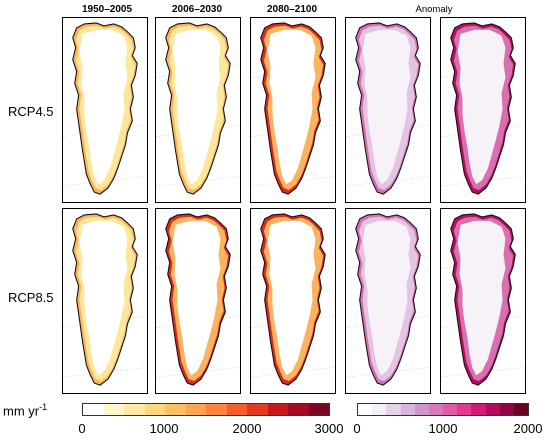  I want to click on colorbar-left-tick-1000: 1000, so click(164, 428).